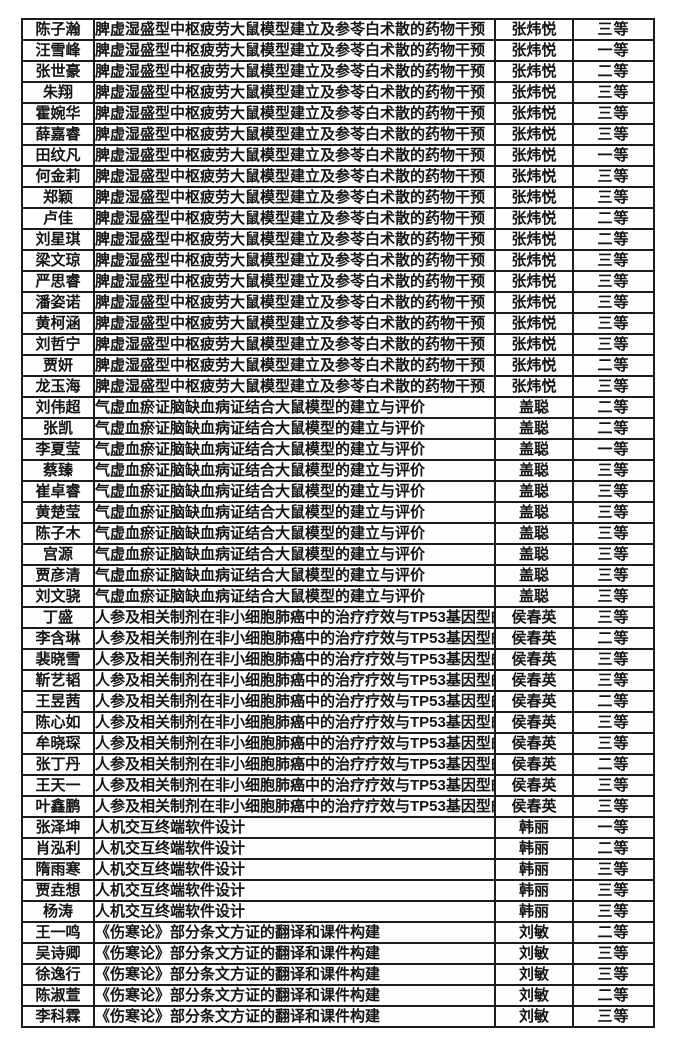 The width and height of the screenshot is (680, 1048). Describe the element at coordinates (338, 386) in the screenshot. I see `table-row: 龙玉海 脾虚湿盛型中枢疲劳大鼠模型建立及参苓白术散的药物干预 张炜悦 三等` at that location.